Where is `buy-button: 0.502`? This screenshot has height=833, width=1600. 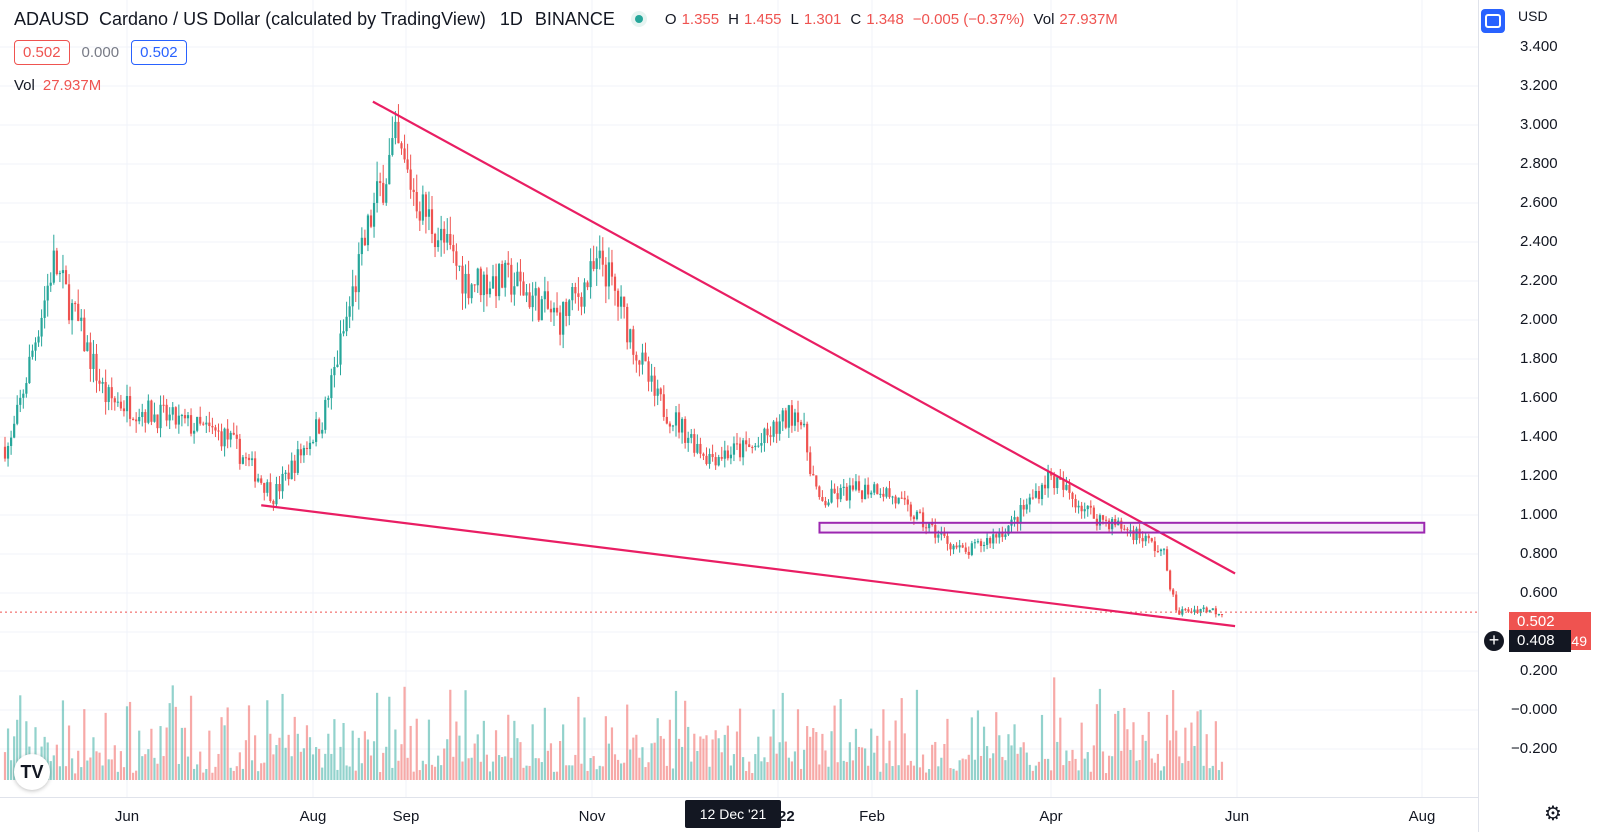
buy-button: 0.502 is located at coordinates (159, 52).